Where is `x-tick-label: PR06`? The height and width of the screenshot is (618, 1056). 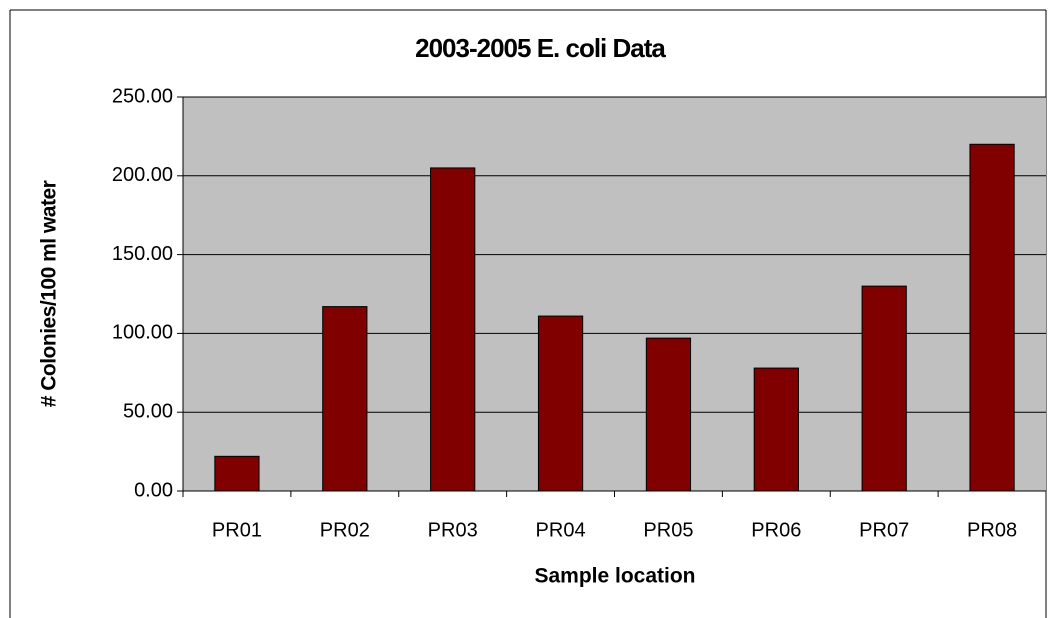 x-tick-label: PR06 is located at coordinates (776, 530).